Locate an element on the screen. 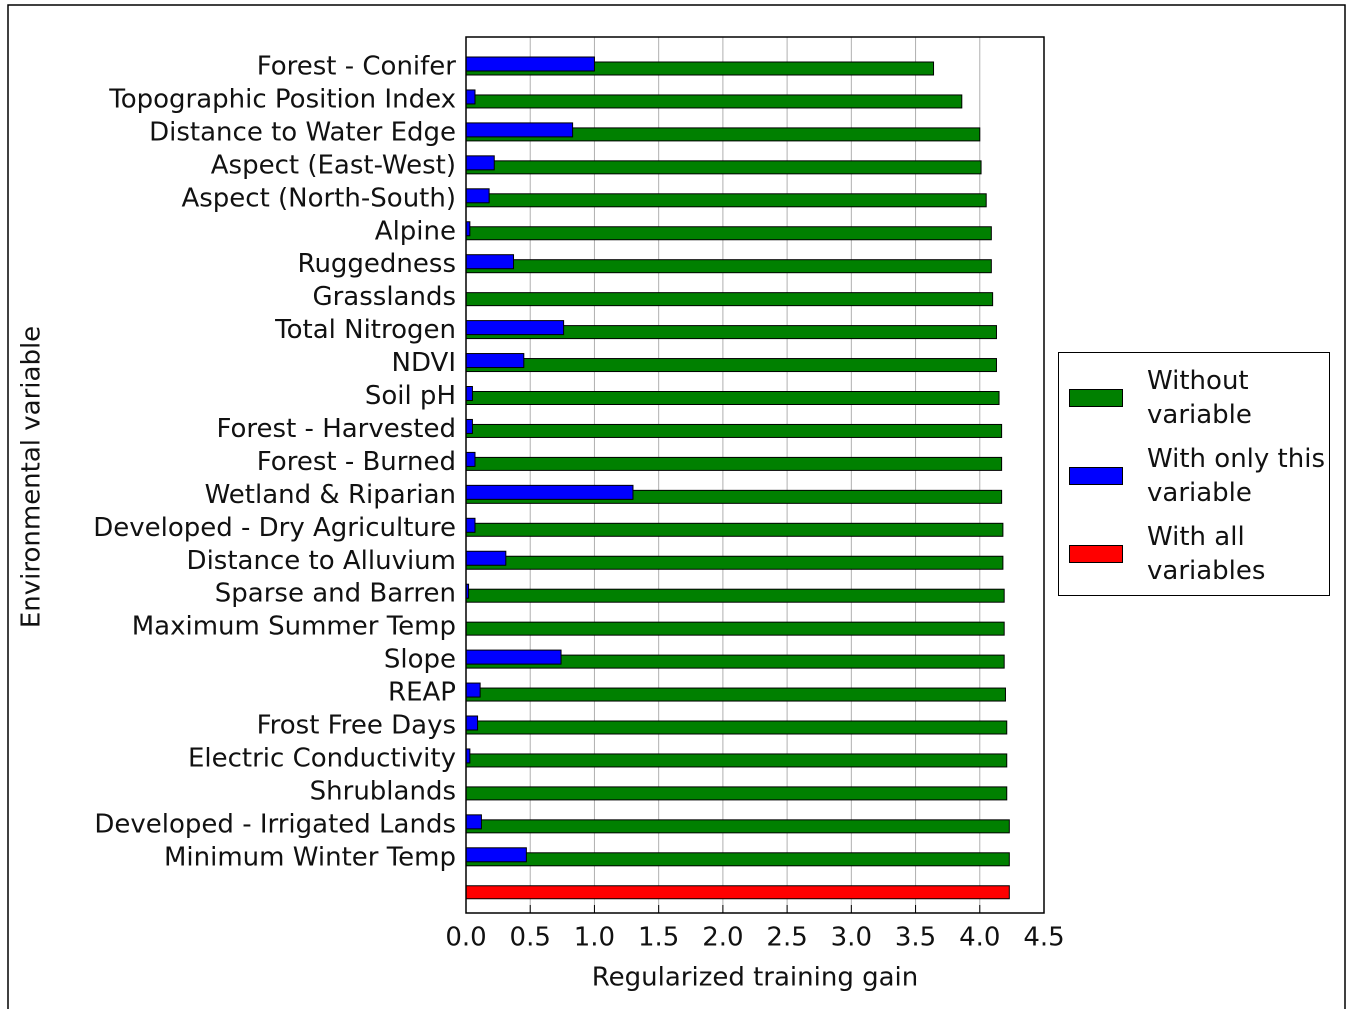 The width and height of the screenshot is (1354, 1009). y-tick-label: Distance to Alluvium is located at coordinates (321, 561).